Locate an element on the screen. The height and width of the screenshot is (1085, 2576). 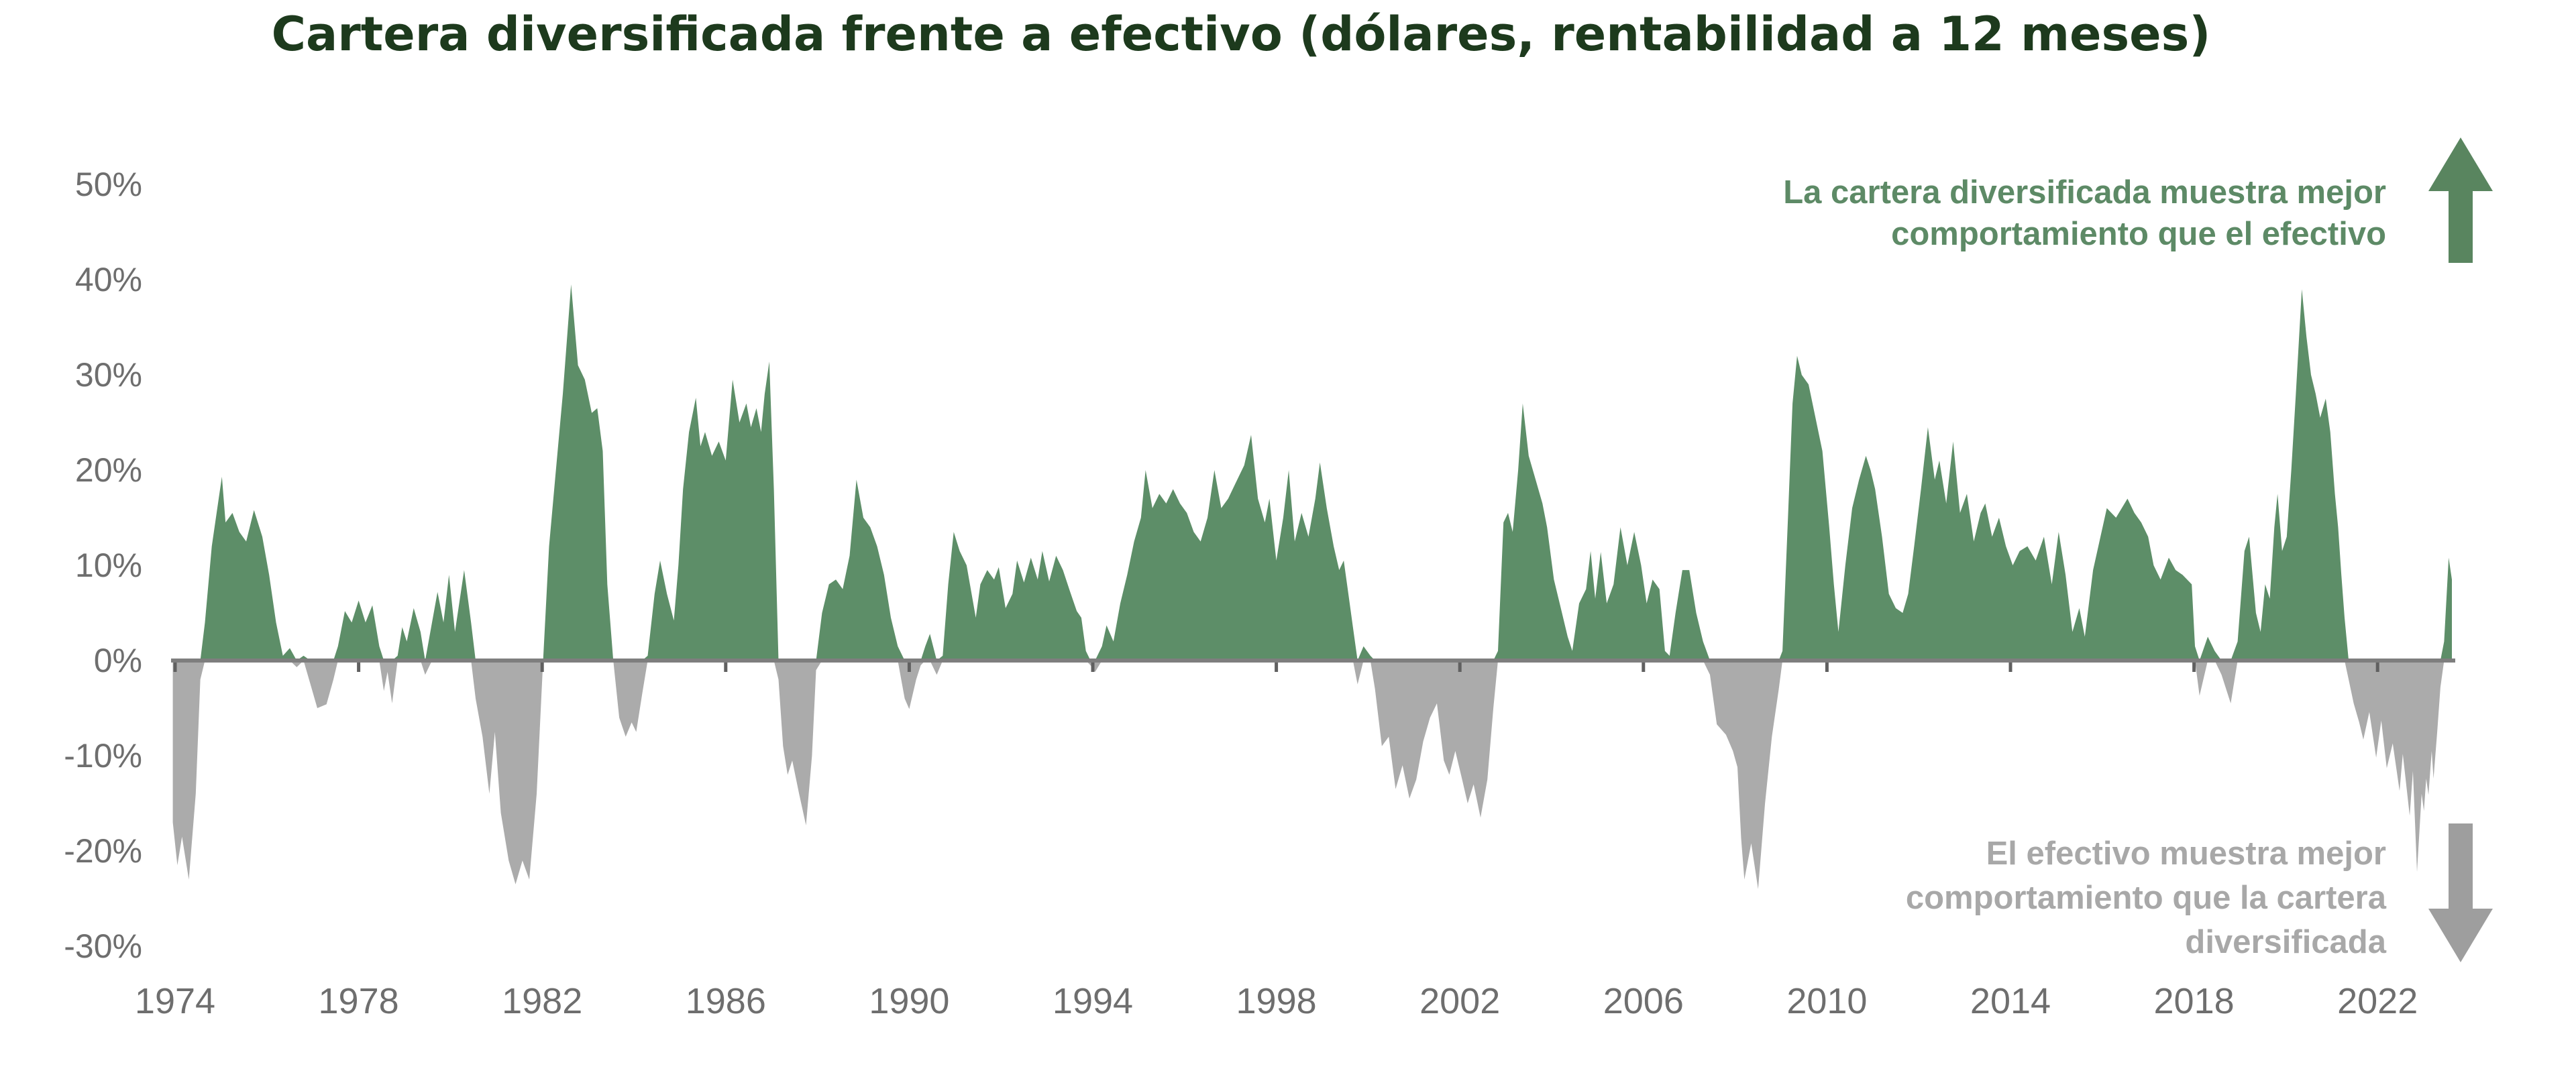
x-axis-label: 1978 is located at coordinates (358, 1001).